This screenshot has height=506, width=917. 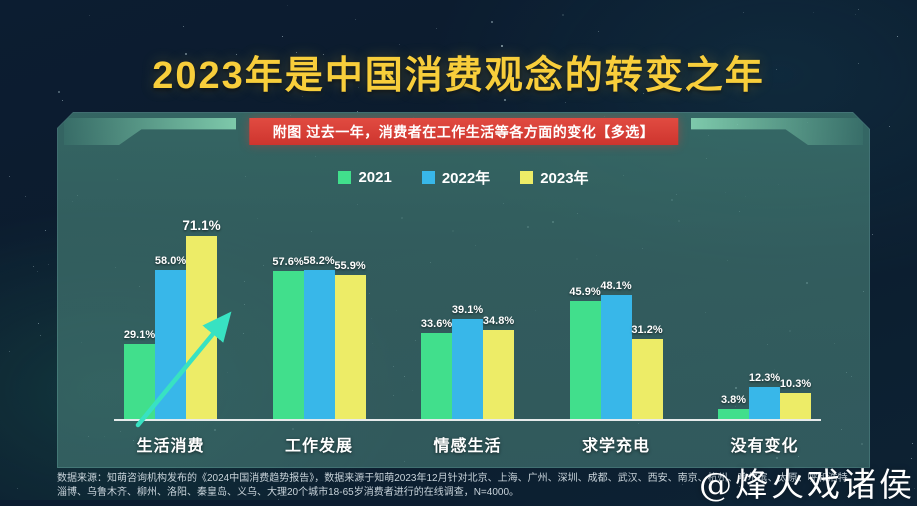 I want to click on category-label: 情感生活, so click(x=467, y=446).